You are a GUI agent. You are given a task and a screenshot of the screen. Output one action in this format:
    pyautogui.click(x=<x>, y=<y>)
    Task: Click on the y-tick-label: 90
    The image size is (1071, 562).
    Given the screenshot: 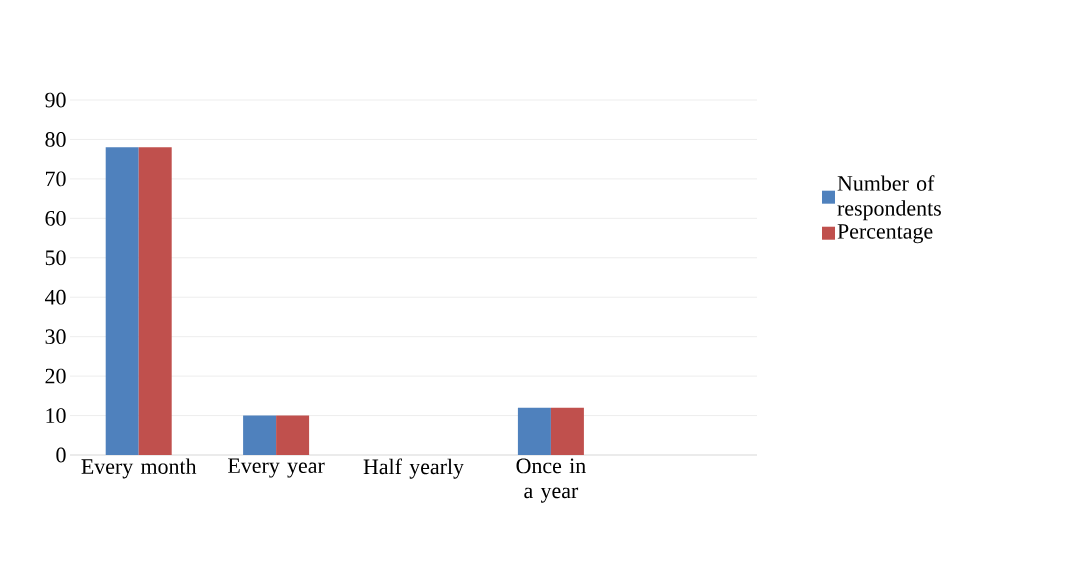 What is the action you would take?
    pyautogui.click(x=55, y=100)
    